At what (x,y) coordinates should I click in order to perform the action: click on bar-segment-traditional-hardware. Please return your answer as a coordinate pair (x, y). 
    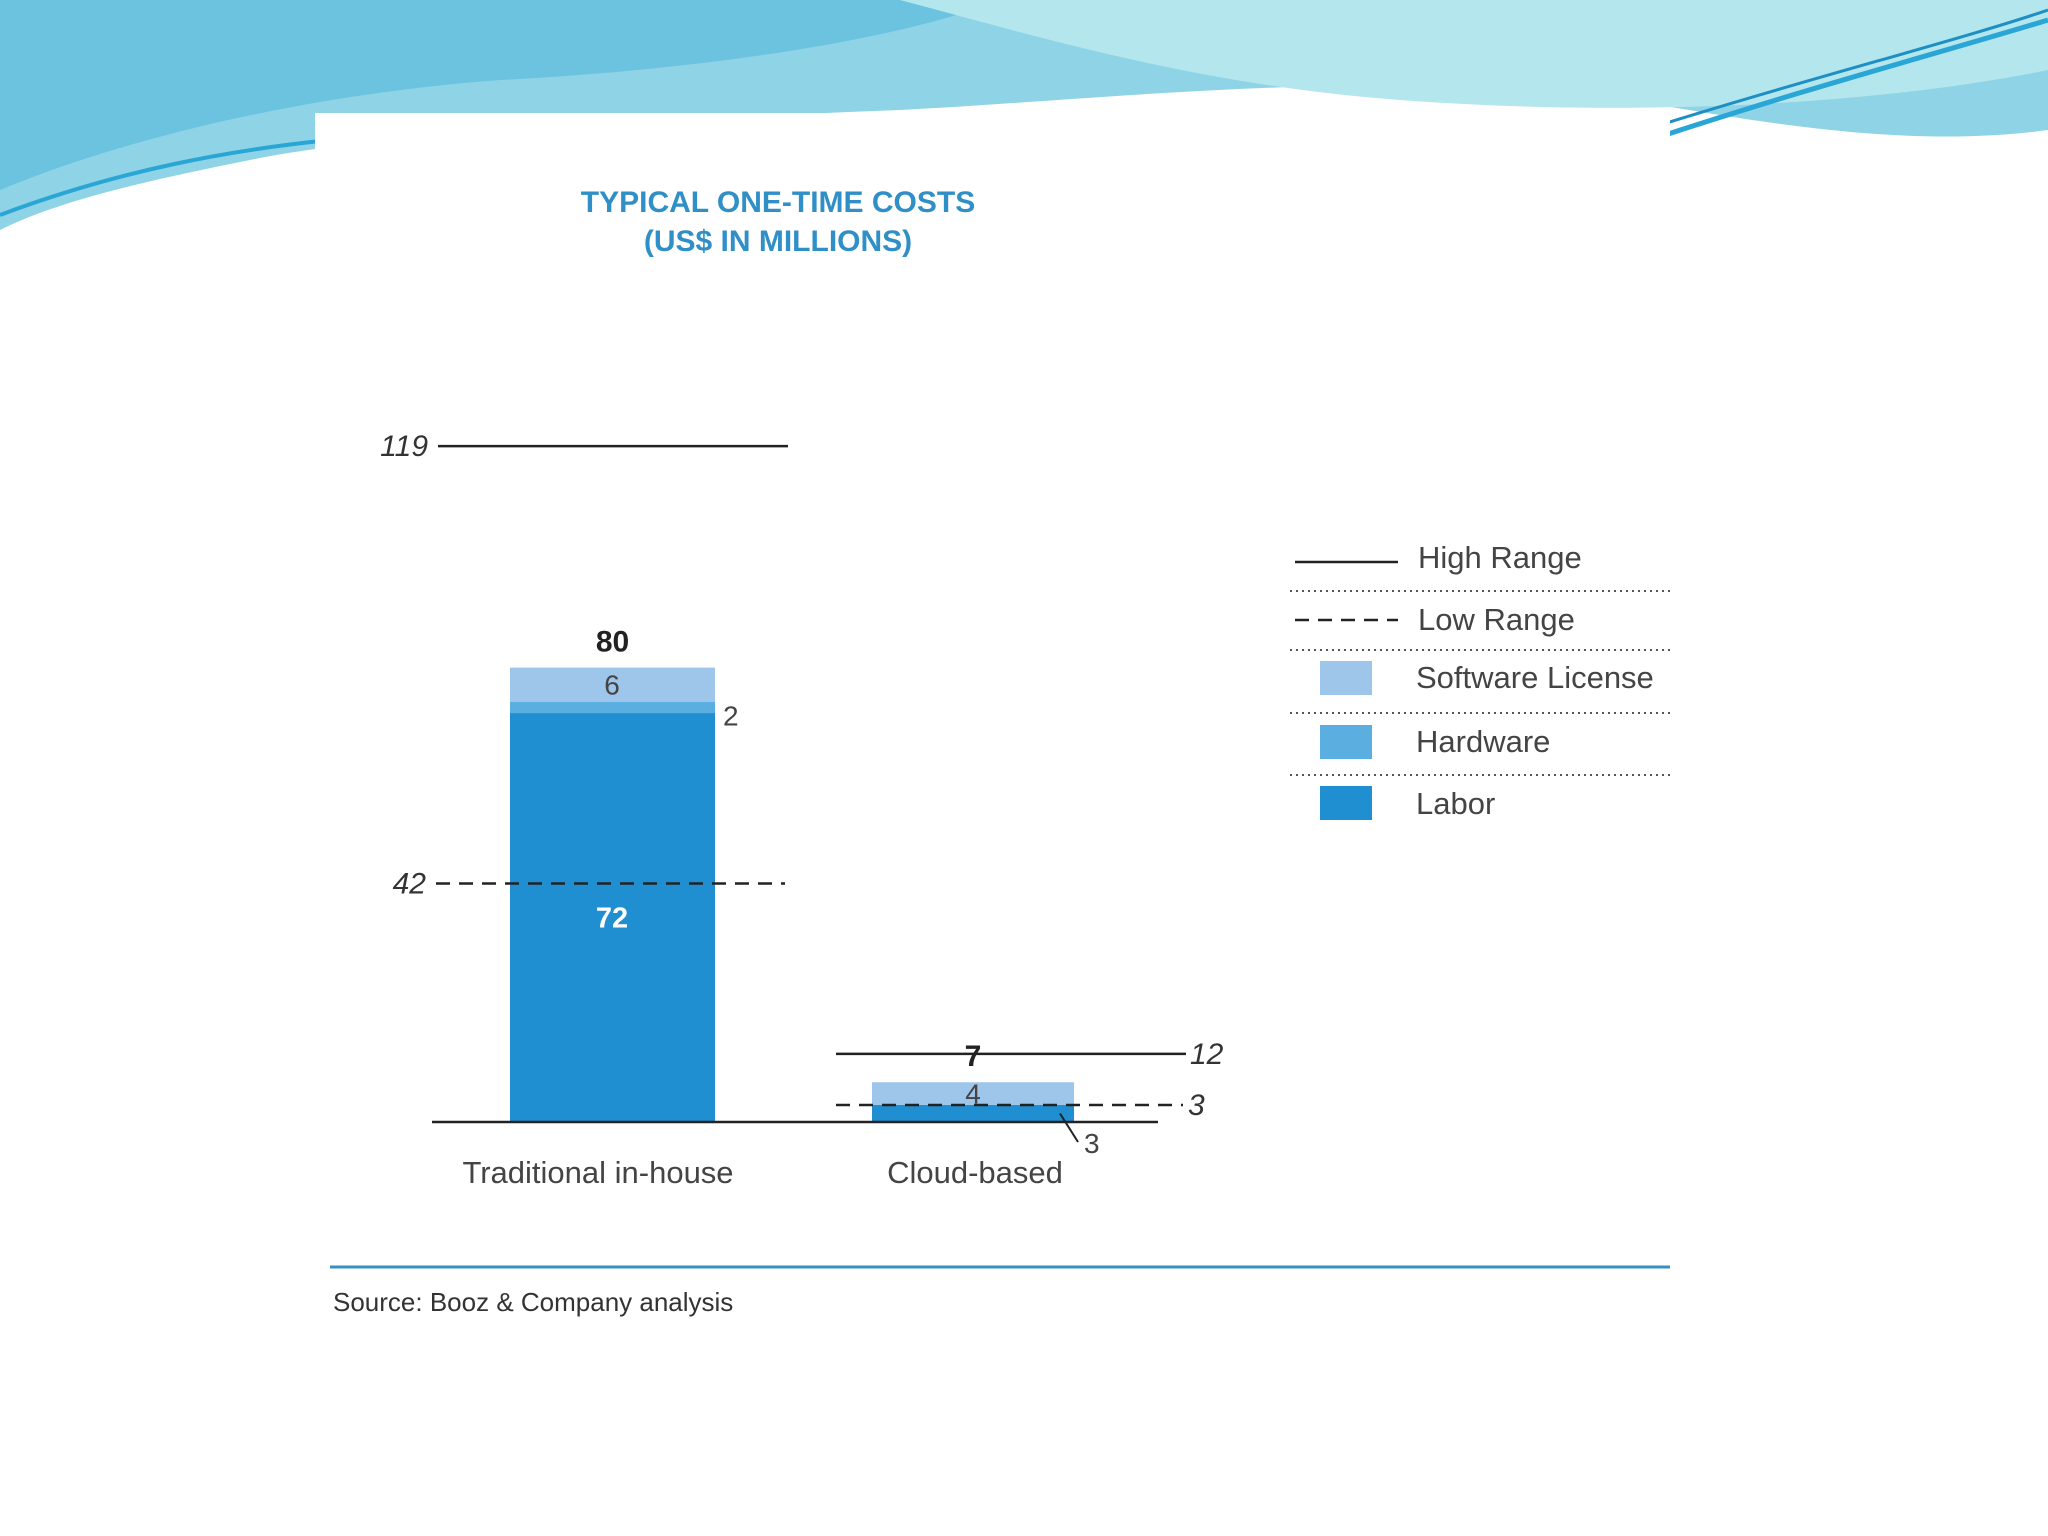
    Looking at the image, I should click on (612, 707).